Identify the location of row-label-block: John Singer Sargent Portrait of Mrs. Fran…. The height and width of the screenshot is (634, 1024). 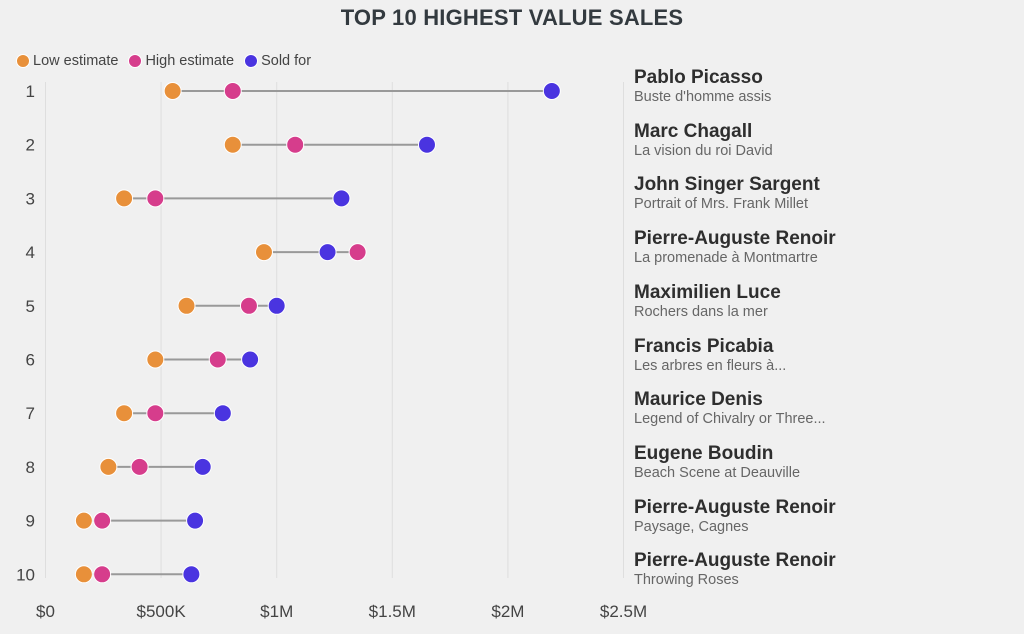
(824, 193).